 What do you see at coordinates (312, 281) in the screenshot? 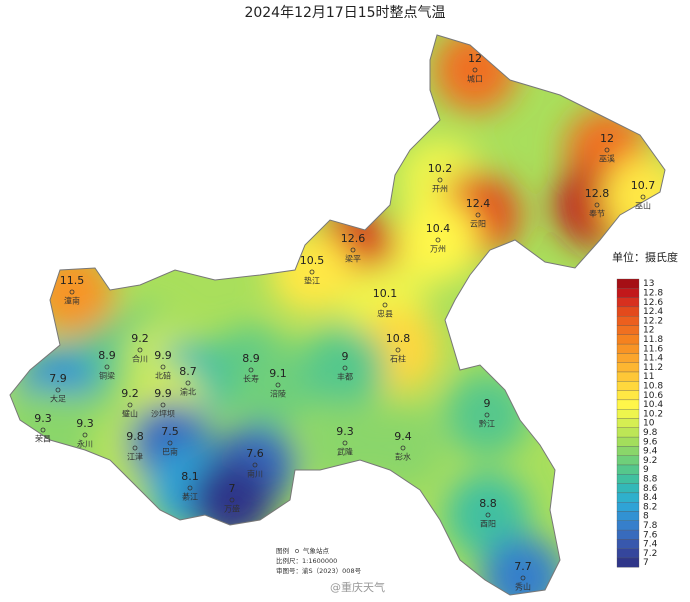
I see `station-name: 垫江` at bounding box center [312, 281].